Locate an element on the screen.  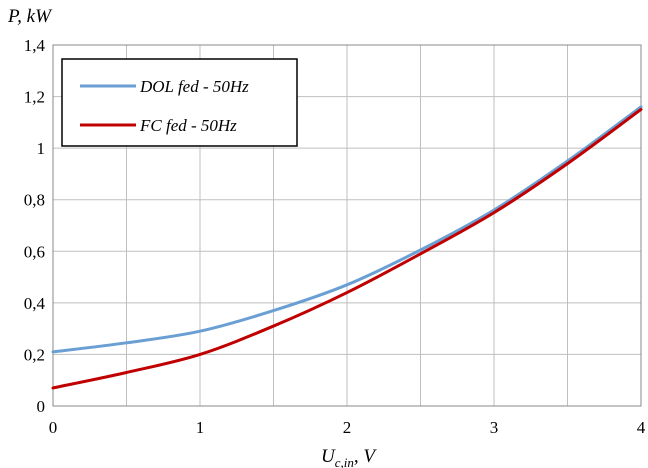
x-tick-label: 3 is located at coordinates (494, 427).